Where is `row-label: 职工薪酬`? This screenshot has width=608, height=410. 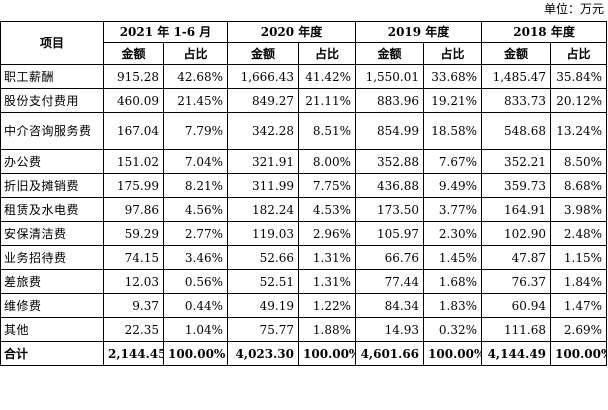 row-label: 职工薪酬 is located at coordinates (52, 76).